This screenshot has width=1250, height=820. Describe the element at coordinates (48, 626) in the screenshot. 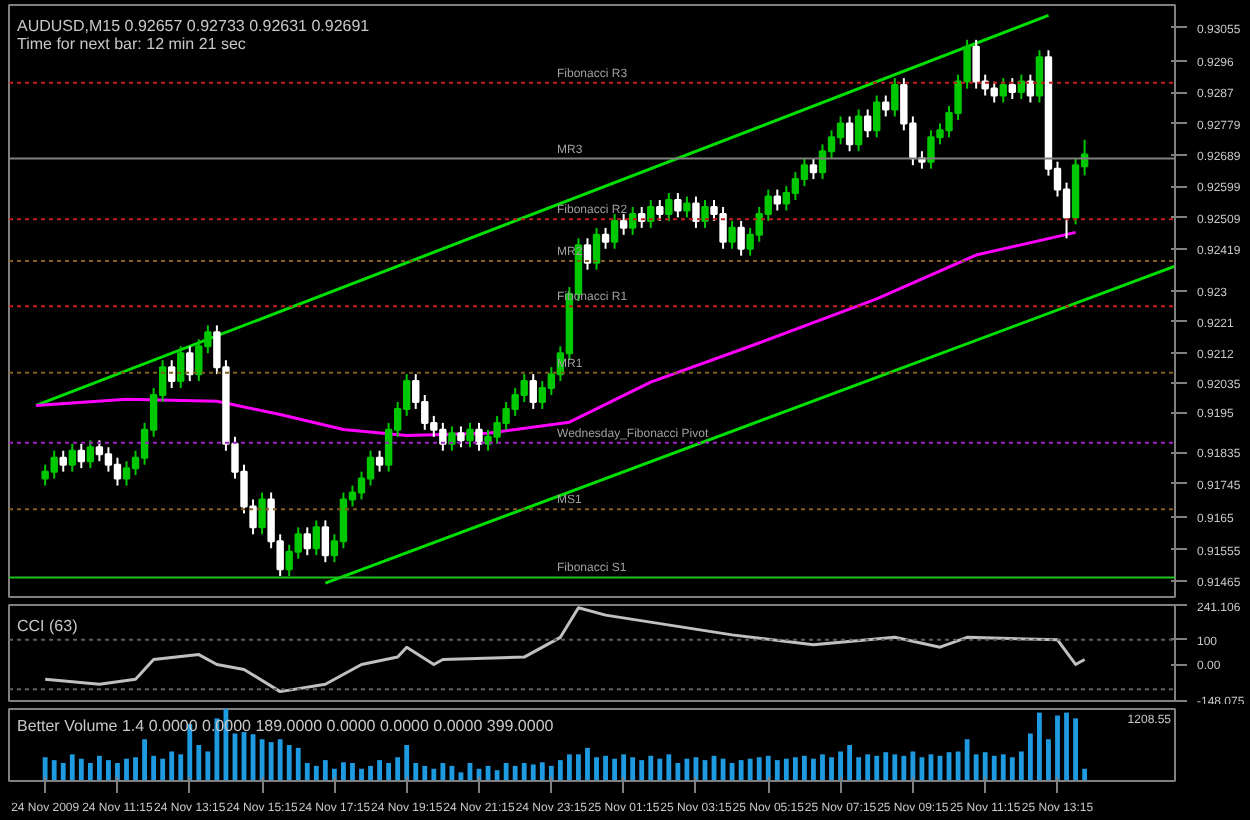

I see `text: CCI (63)` at that location.